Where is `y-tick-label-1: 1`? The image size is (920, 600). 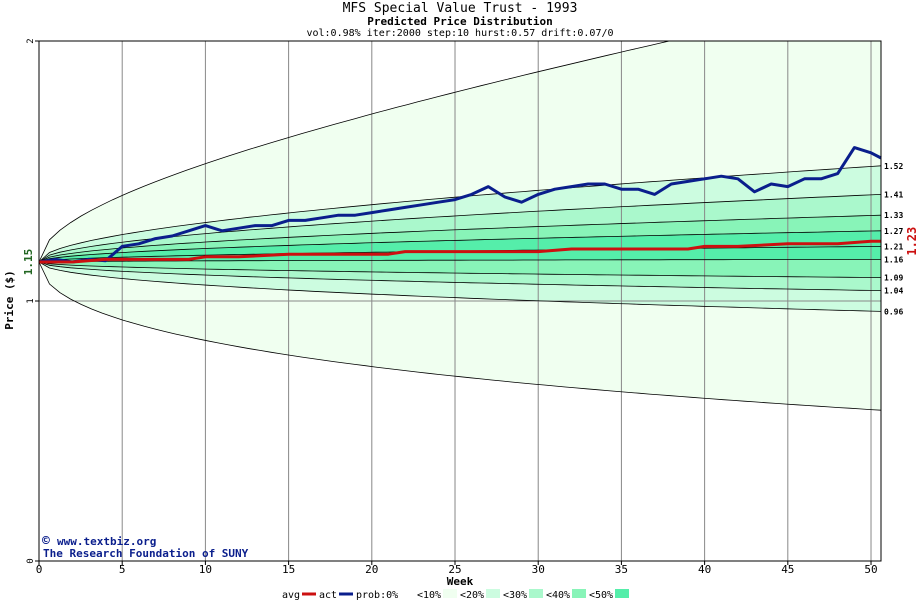 y-tick-label-1: 1 is located at coordinates (31, 300).